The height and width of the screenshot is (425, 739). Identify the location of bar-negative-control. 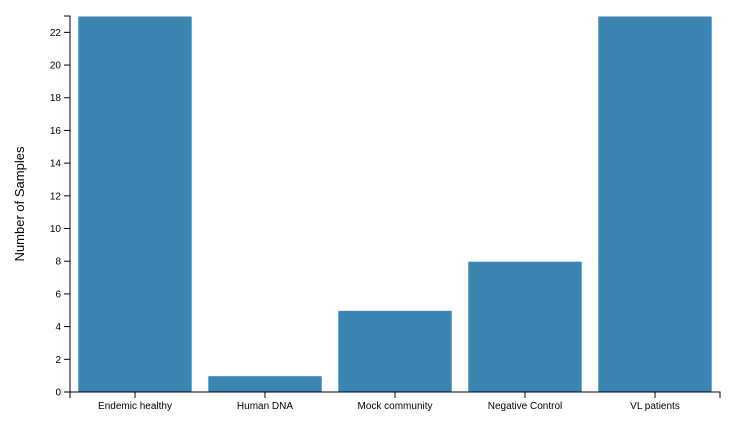
(525, 326).